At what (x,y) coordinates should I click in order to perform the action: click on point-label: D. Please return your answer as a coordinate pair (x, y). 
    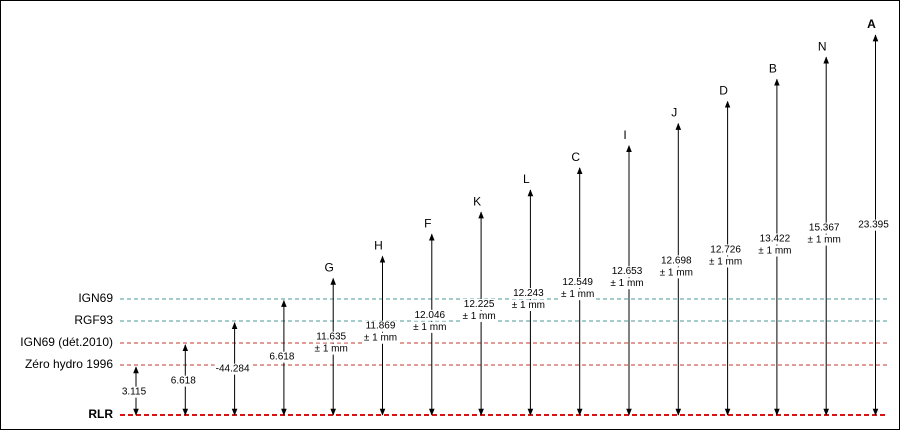
    Looking at the image, I should click on (723, 91).